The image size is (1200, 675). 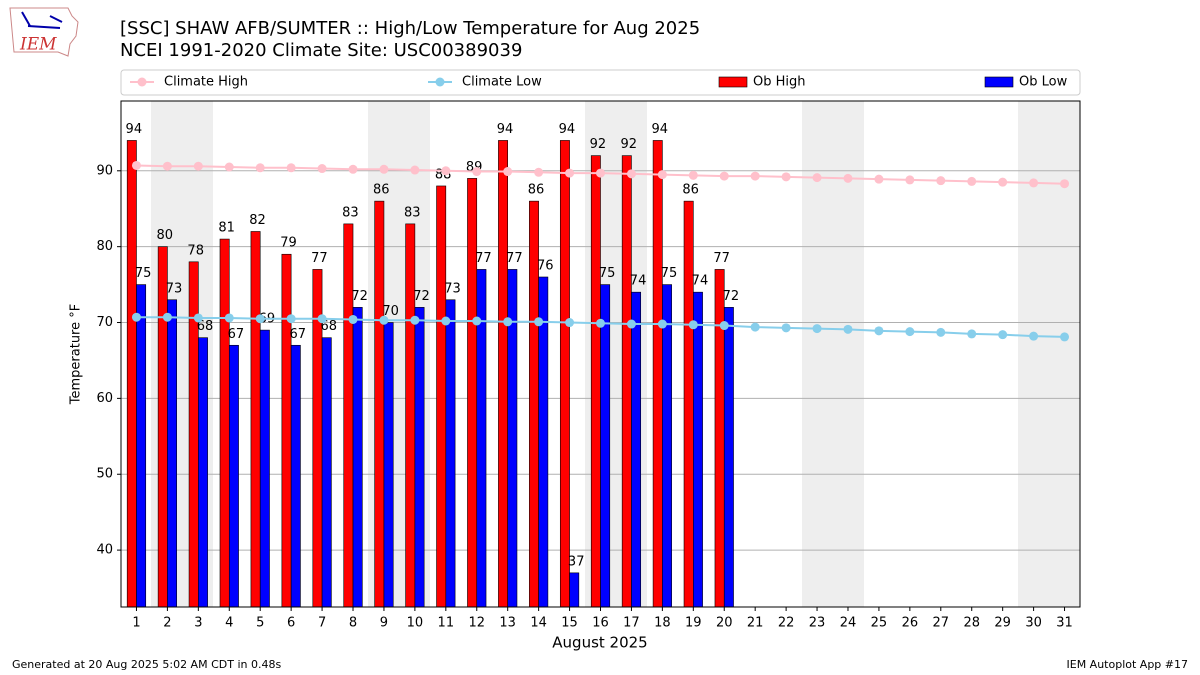 What do you see at coordinates (1033, 623) in the screenshot?
I see `x-tick-label: 30` at bounding box center [1033, 623].